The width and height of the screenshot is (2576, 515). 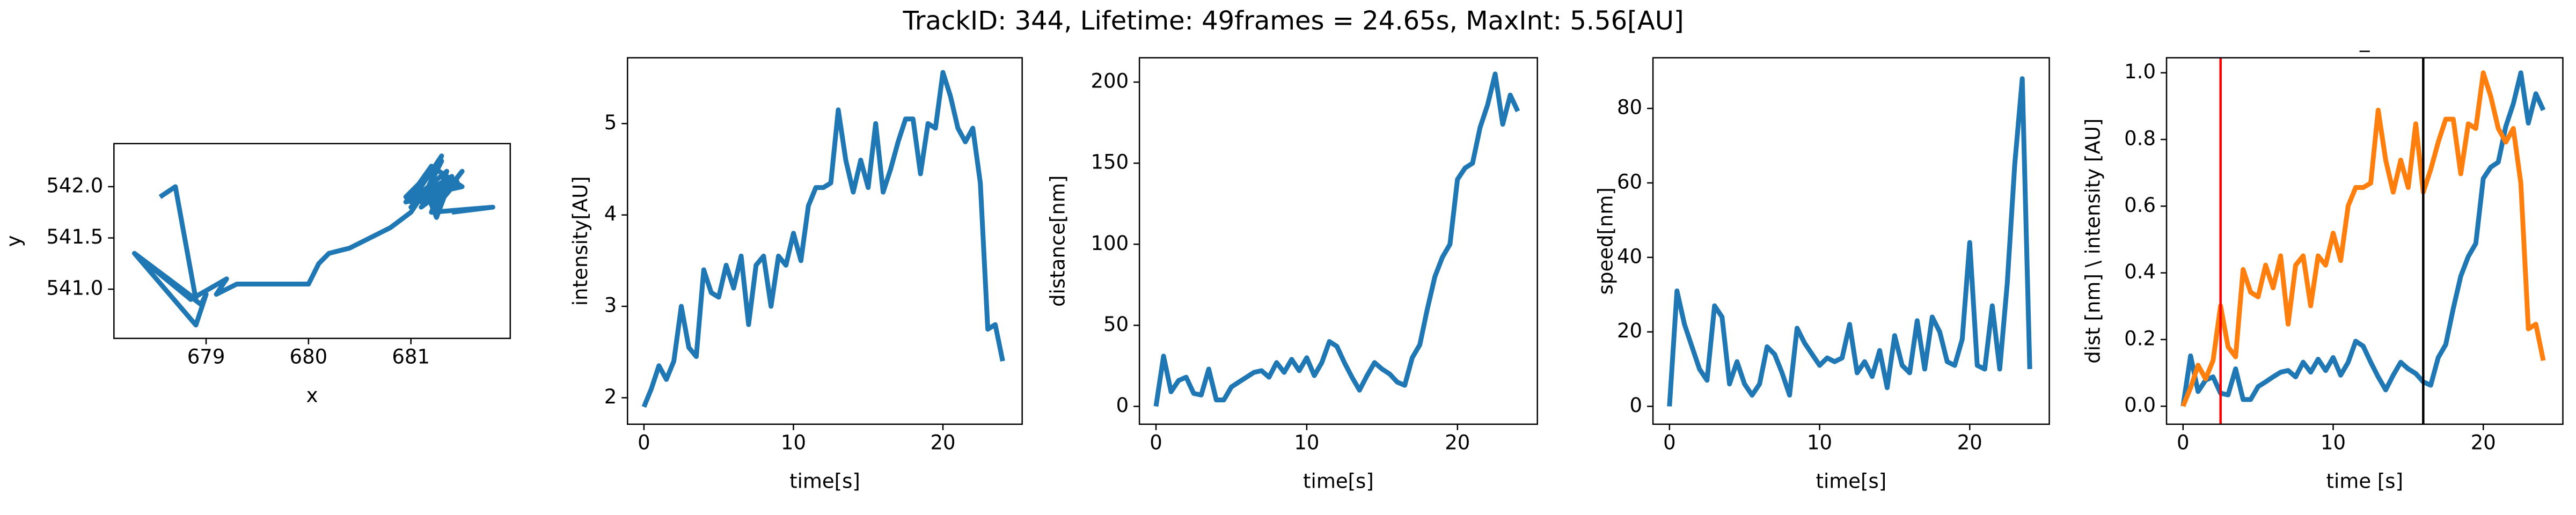 What do you see at coordinates (1110, 82) in the screenshot?
I see `y-tick-label: 200` at bounding box center [1110, 82].